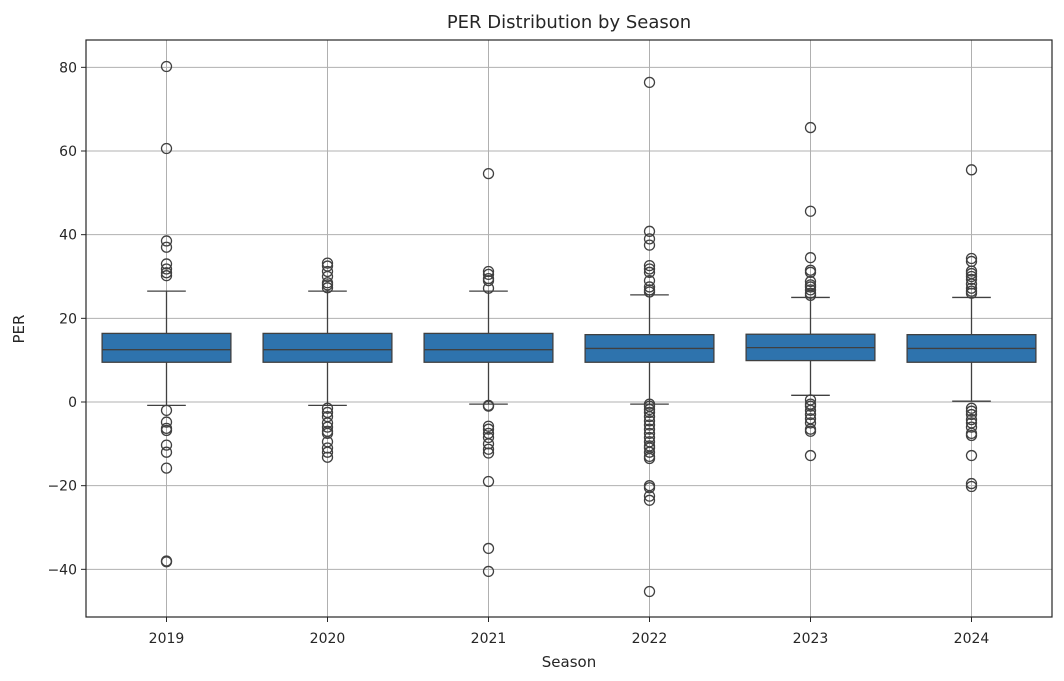 This screenshot has height=681, width=1064. What do you see at coordinates (972, 639) in the screenshot?
I see `x-tick-label: 2024` at bounding box center [972, 639].